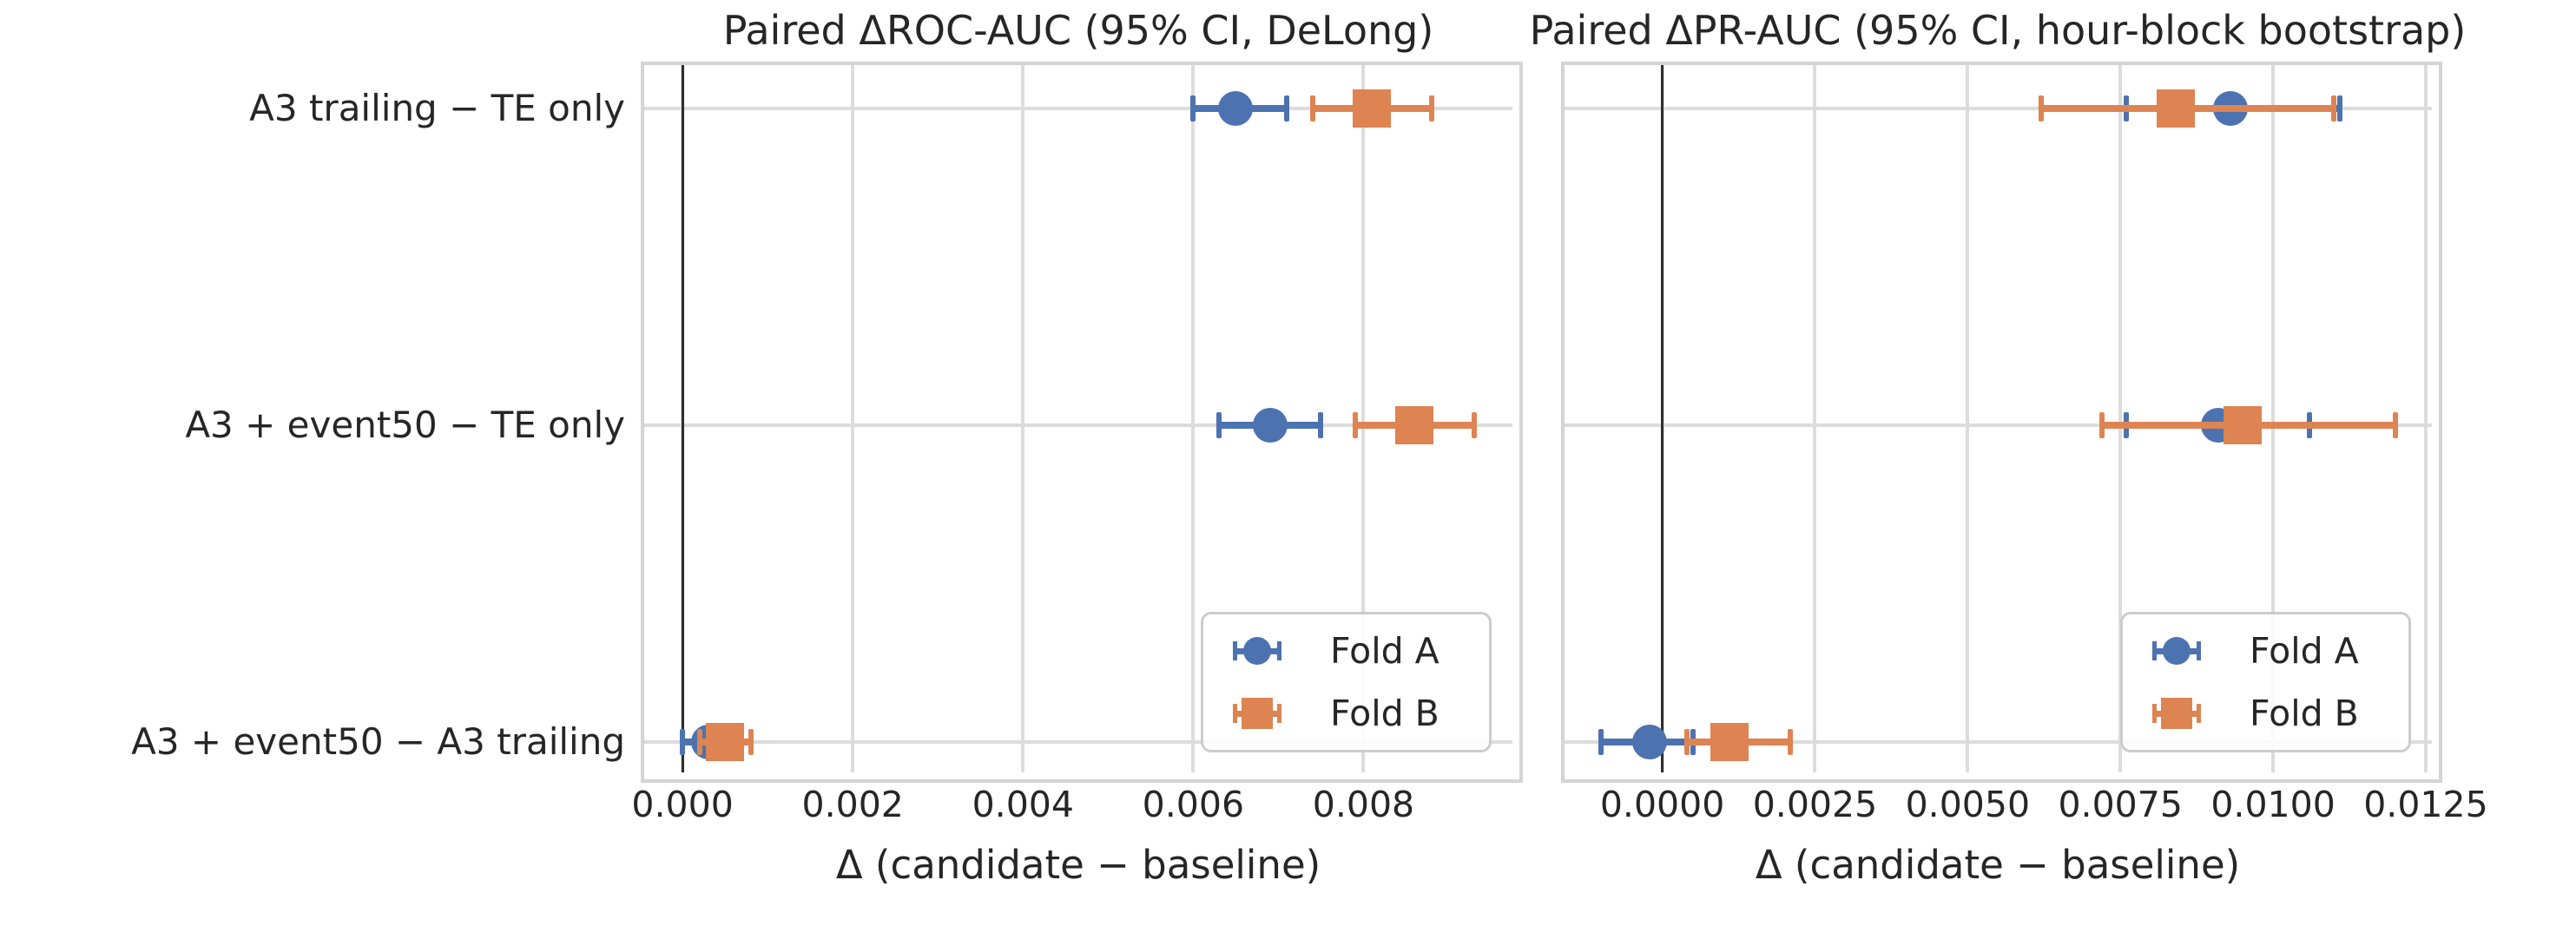 This screenshot has width=2576, height=926. Describe the element at coordinates (1363, 804) in the screenshot. I see `x-tick-label-0-4: 0.008` at that location.